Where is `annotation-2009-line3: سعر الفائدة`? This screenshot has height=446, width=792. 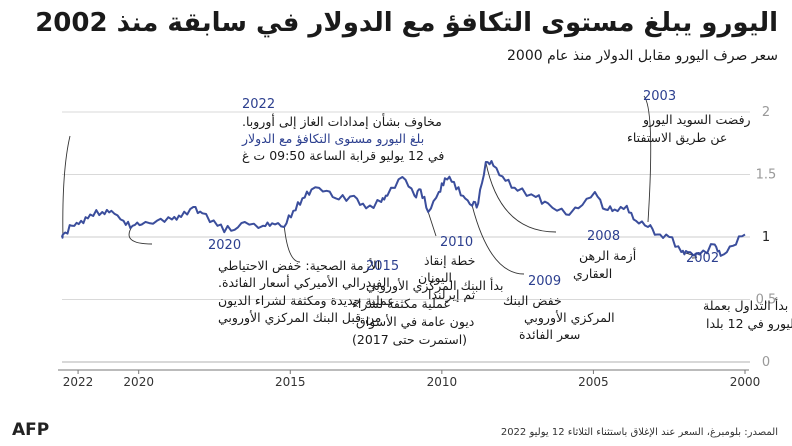
annotation-2009-line3: سعر الفائدة is located at coordinates (549, 335).